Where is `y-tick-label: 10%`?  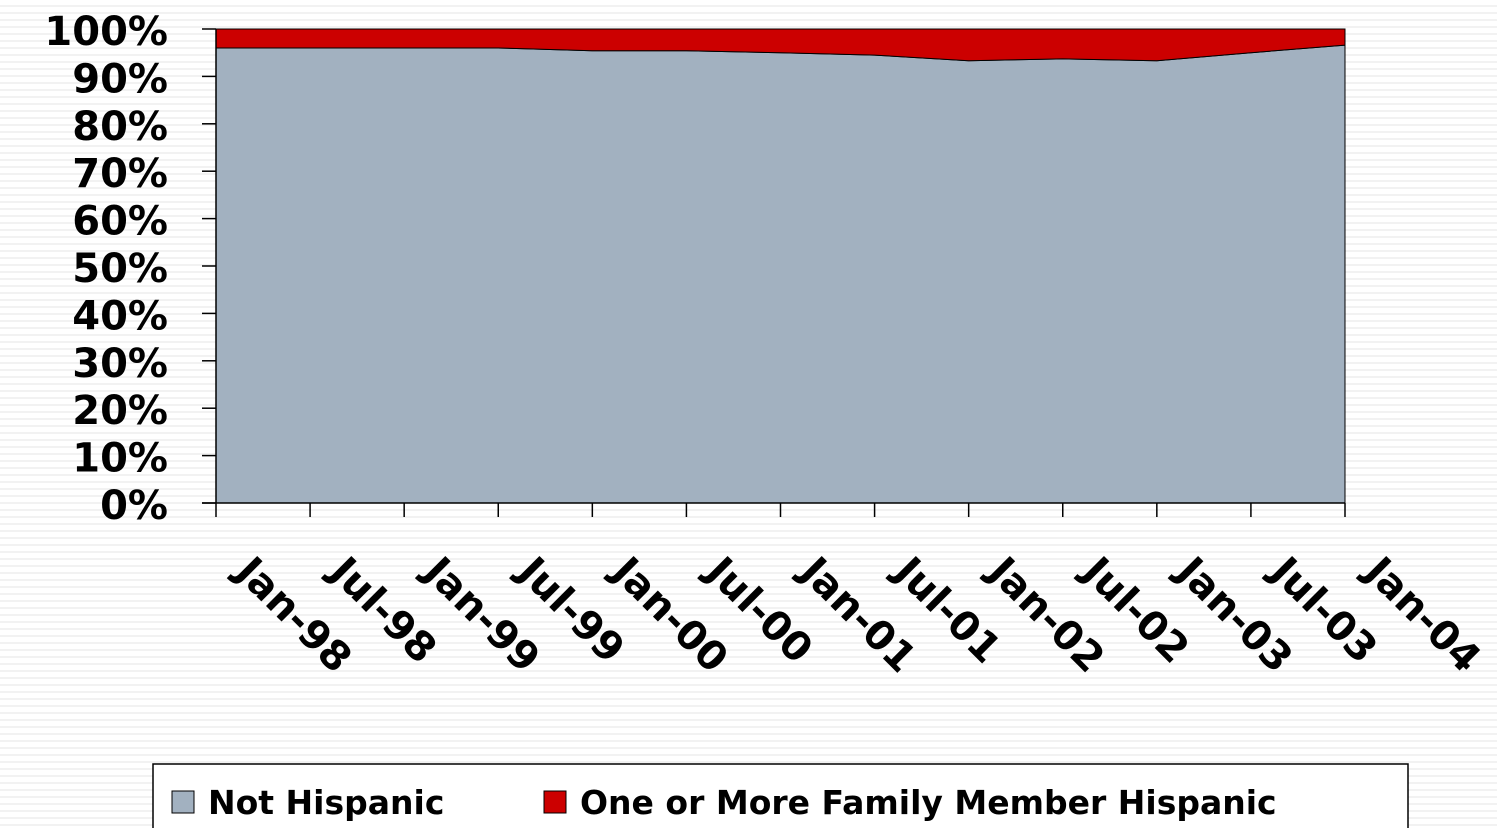
y-tick-label: 10% is located at coordinates (120, 459).